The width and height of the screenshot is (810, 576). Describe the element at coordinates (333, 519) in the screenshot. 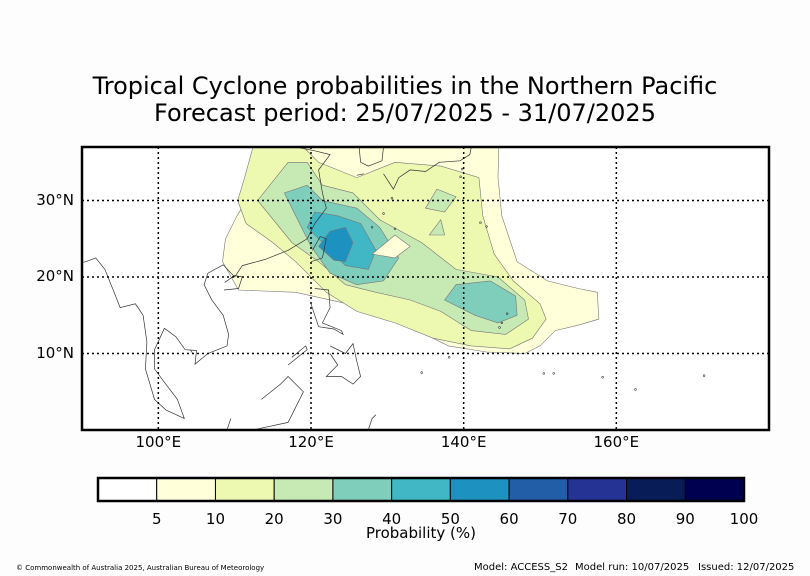

I see `colorbar-tick-label: 30` at that location.